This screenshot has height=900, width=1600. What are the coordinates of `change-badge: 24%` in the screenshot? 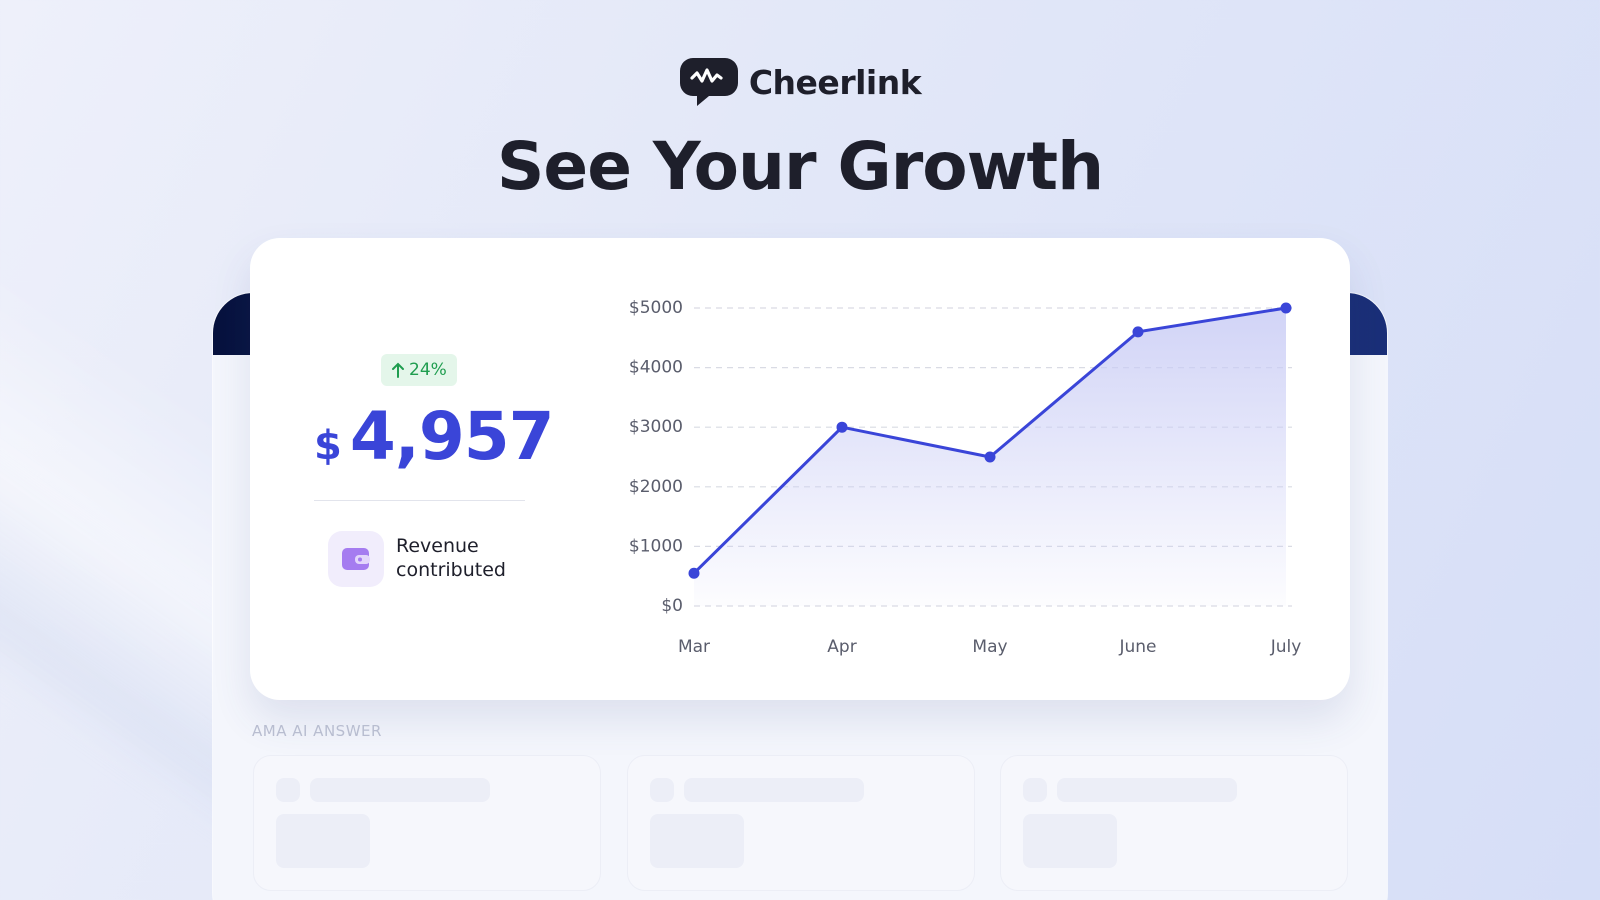 It's located at (419, 370).